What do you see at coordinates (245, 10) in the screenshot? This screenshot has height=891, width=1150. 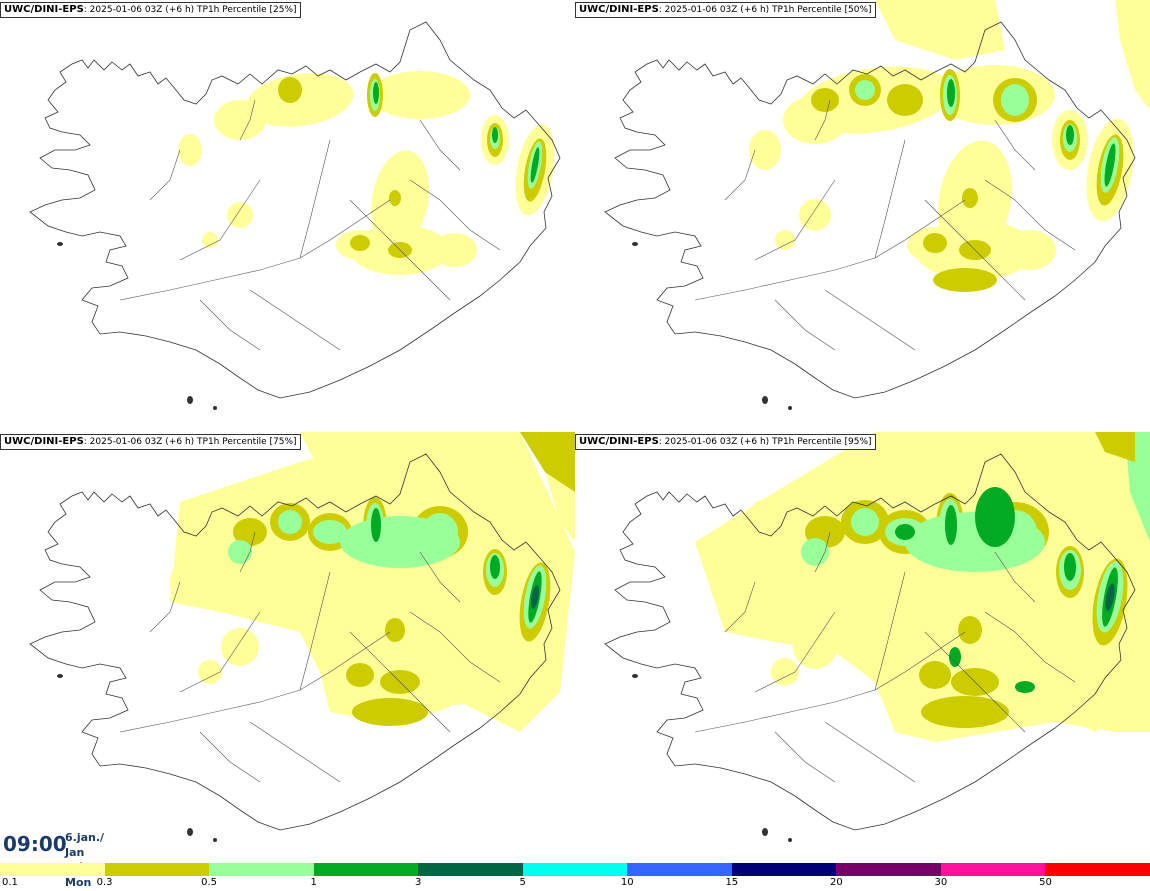 I see `panel-field: TP1h Percentile [25%]` at bounding box center [245, 10].